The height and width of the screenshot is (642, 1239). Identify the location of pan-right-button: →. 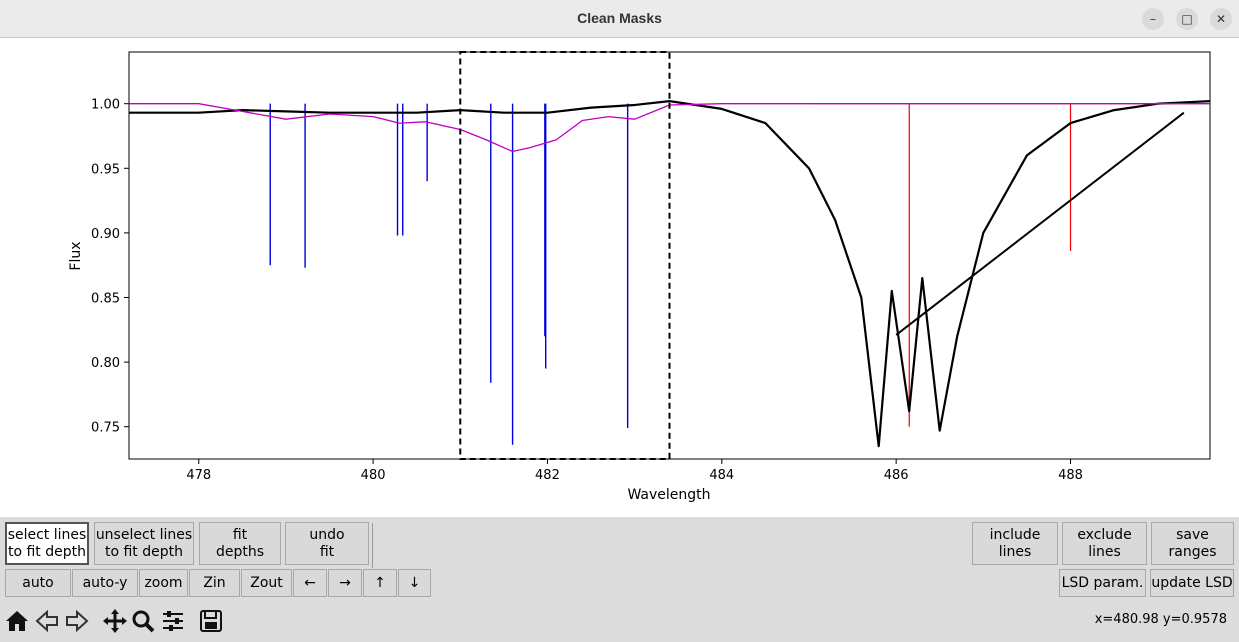
(345, 583).